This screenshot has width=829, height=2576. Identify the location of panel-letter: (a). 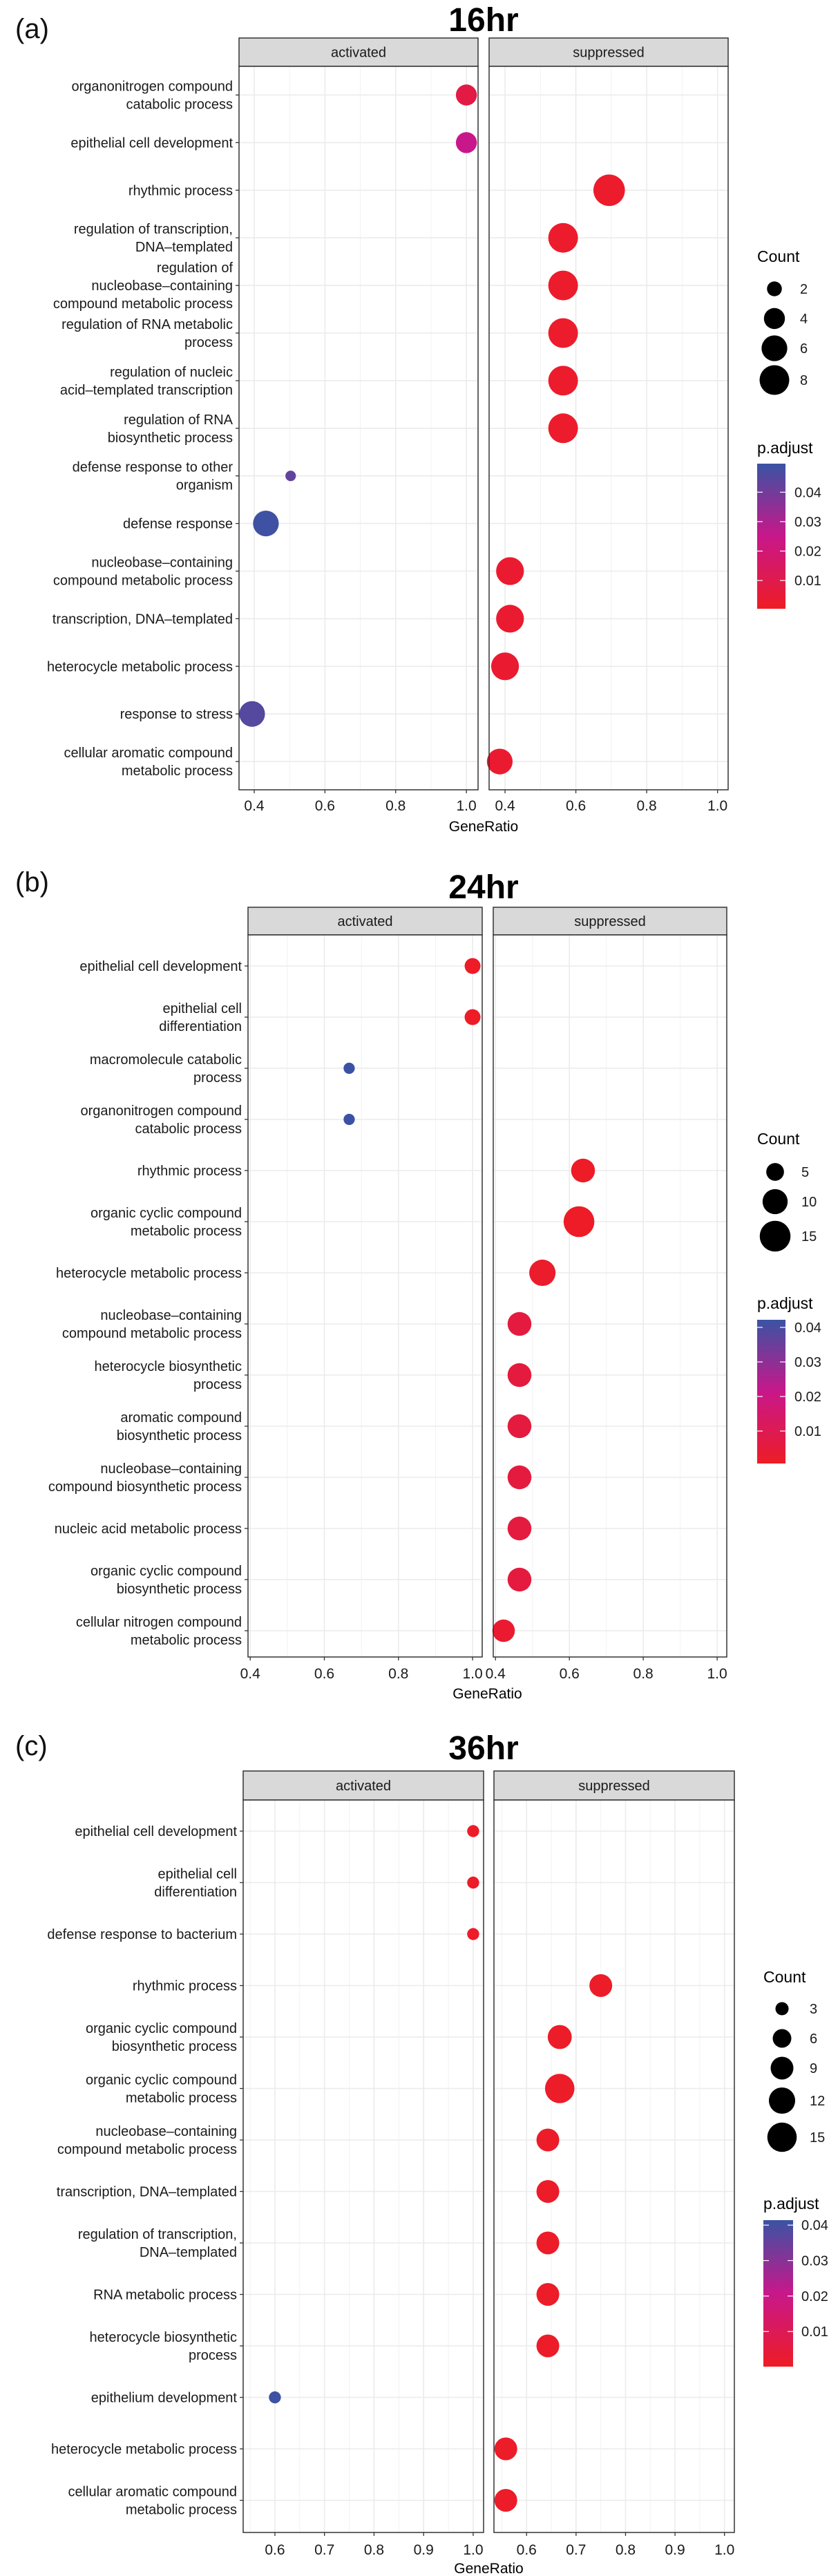
(32, 29).